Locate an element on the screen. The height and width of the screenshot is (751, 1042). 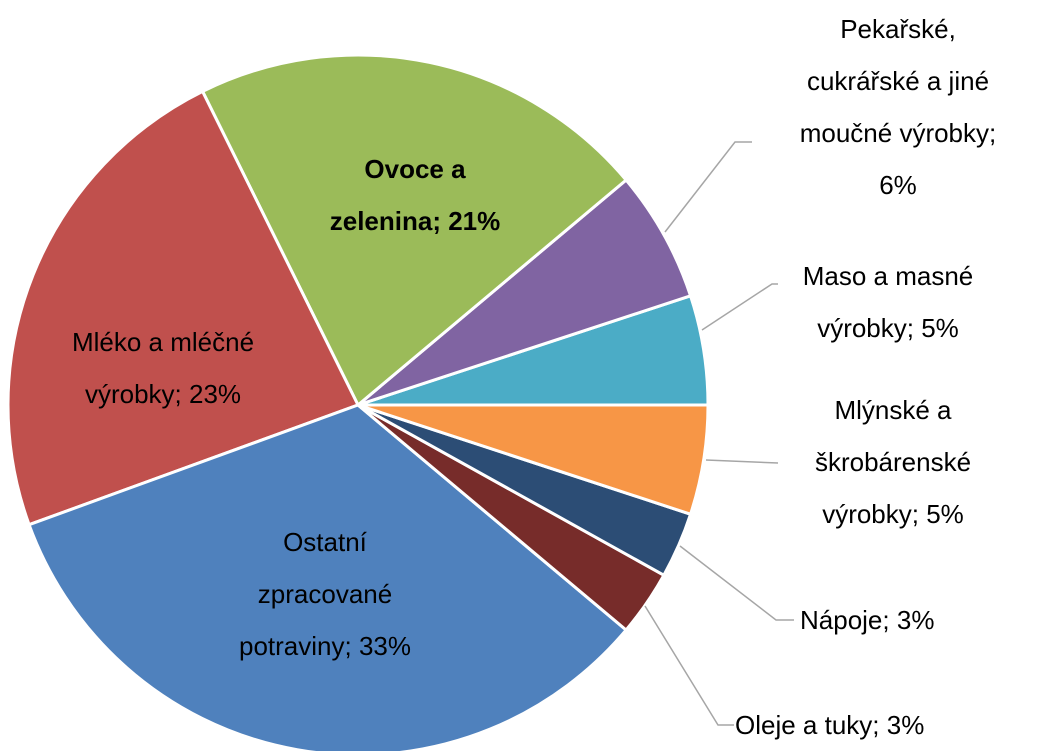
value-label: 23% is located at coordinates (215, 394).